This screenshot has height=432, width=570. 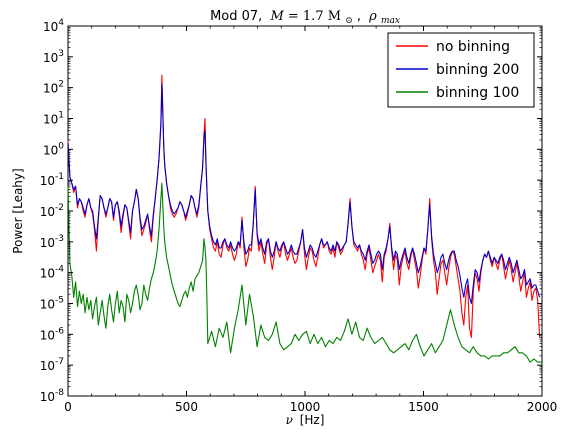 I want to click on legend-box, so click(x=461, y=70).